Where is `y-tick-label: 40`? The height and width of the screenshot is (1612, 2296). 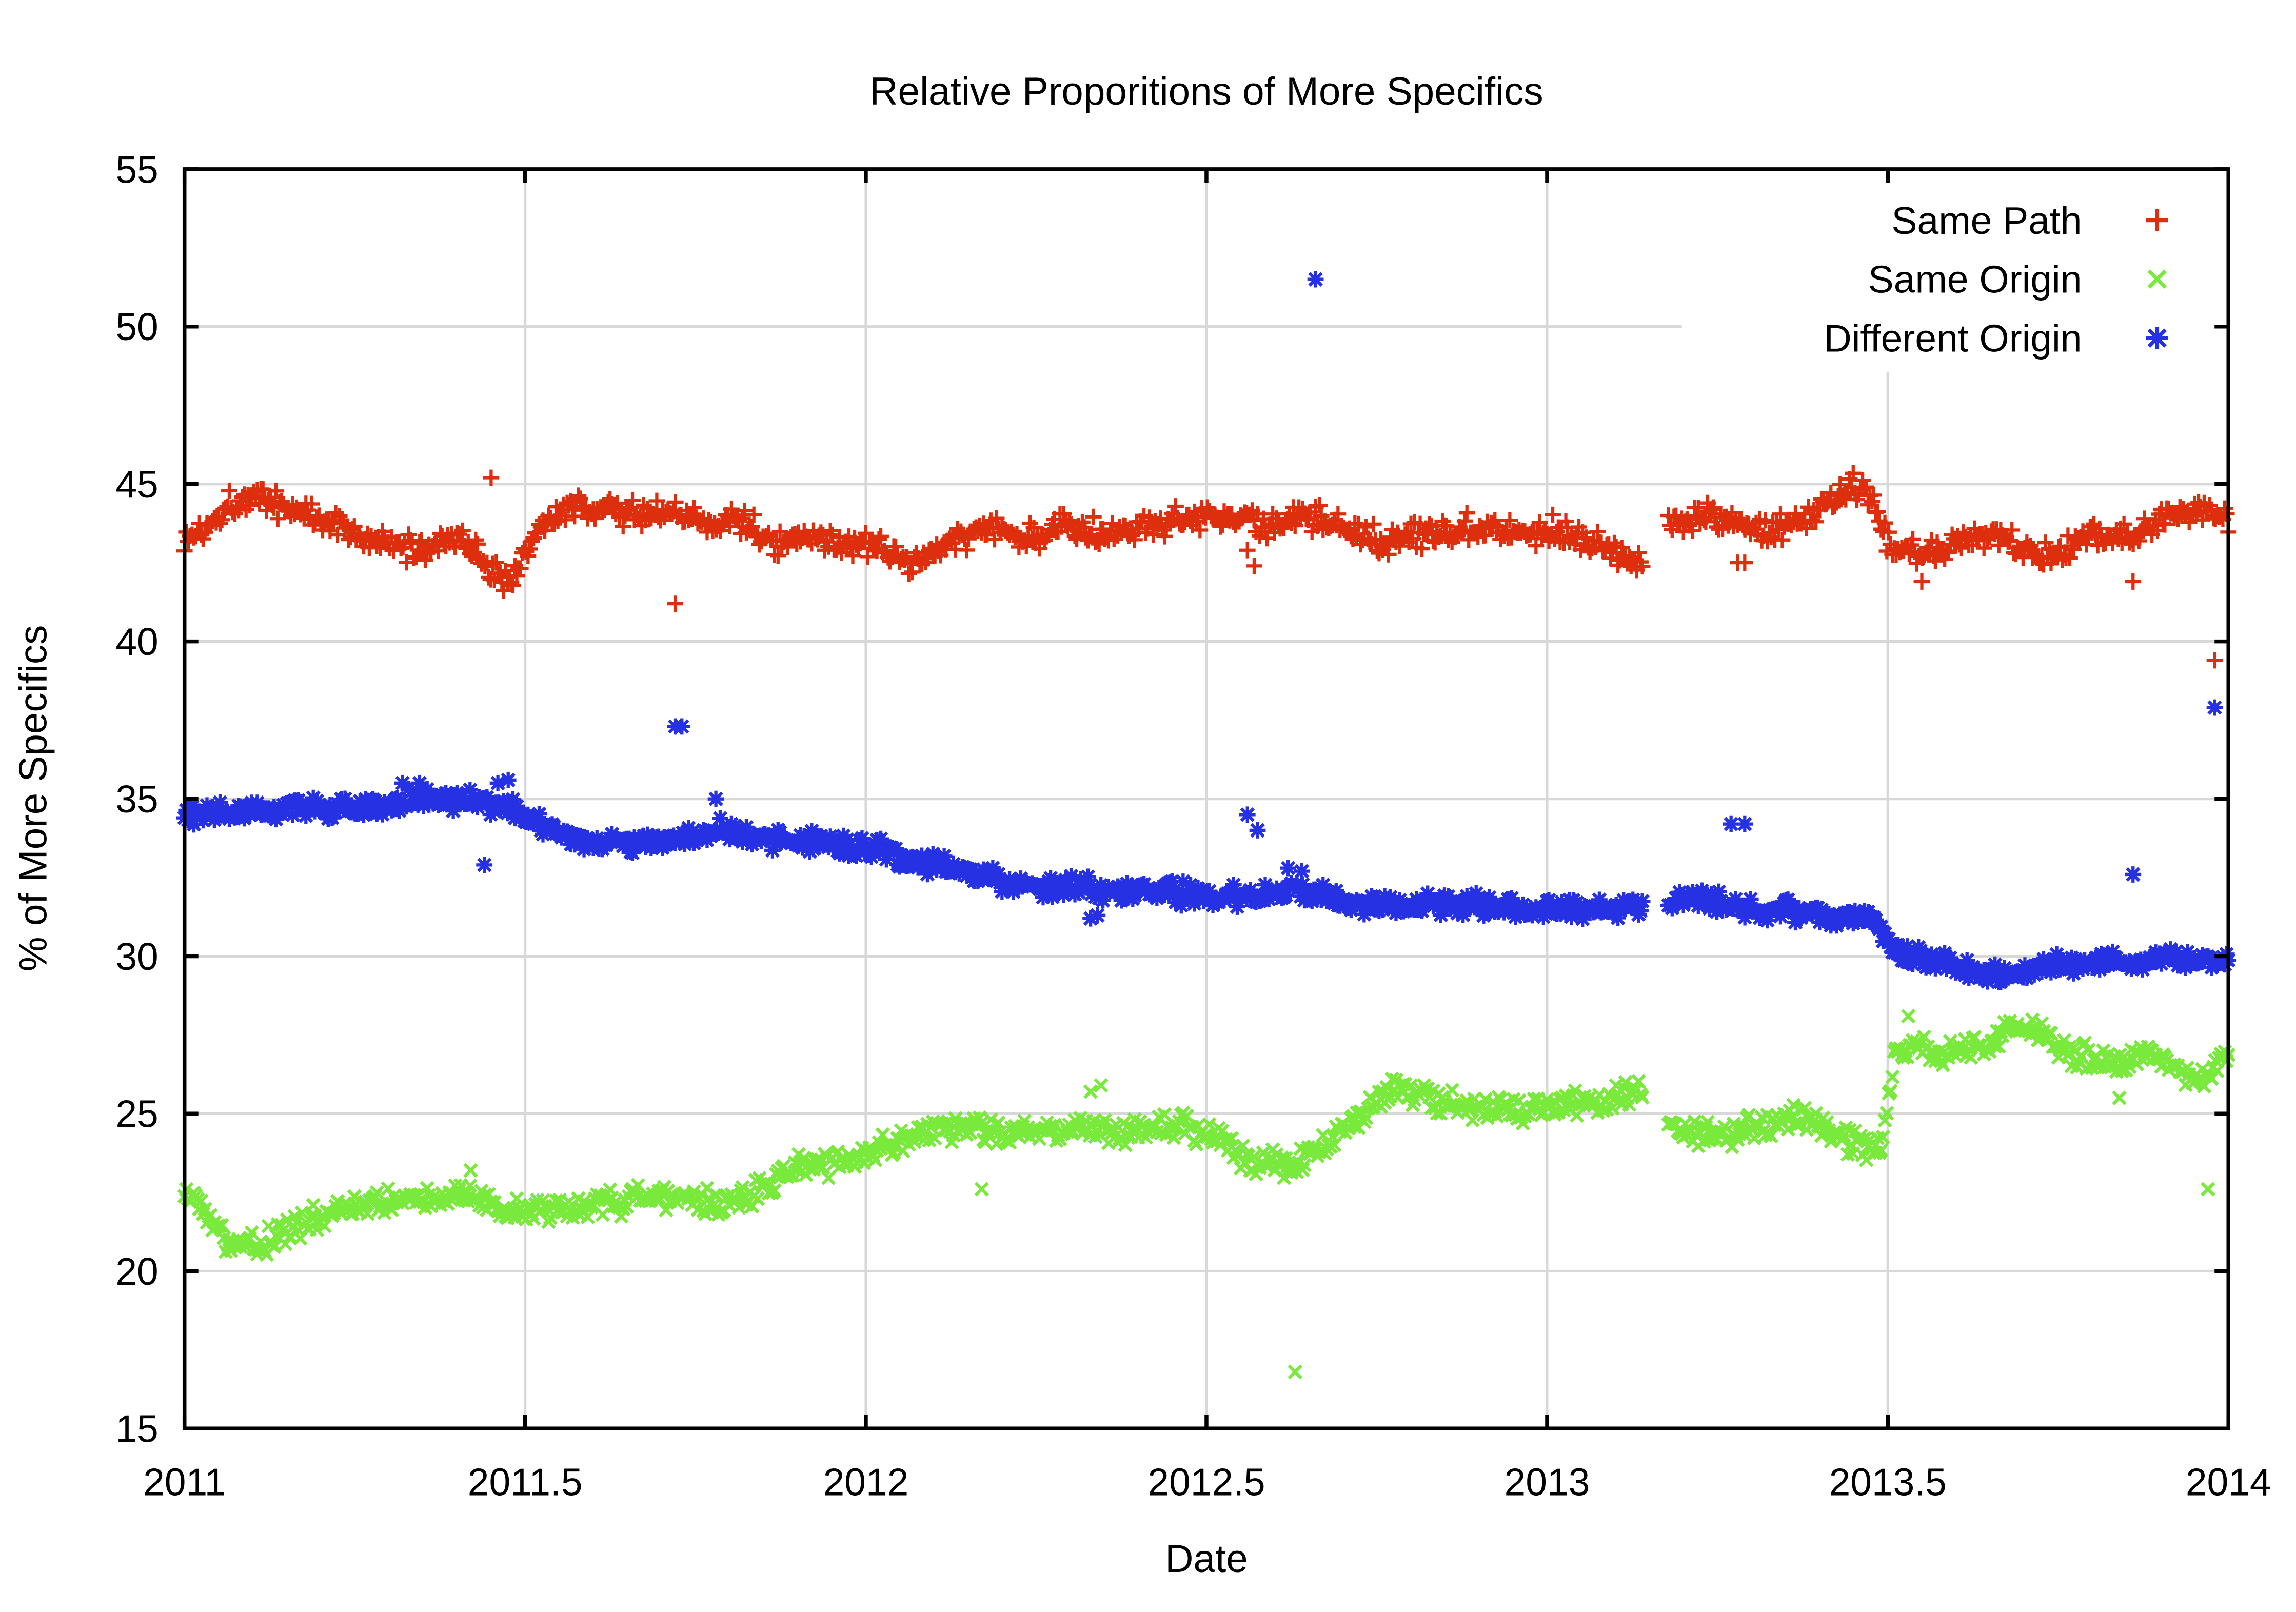
y-tick-label: 40 is located at coordinates (137, 641).